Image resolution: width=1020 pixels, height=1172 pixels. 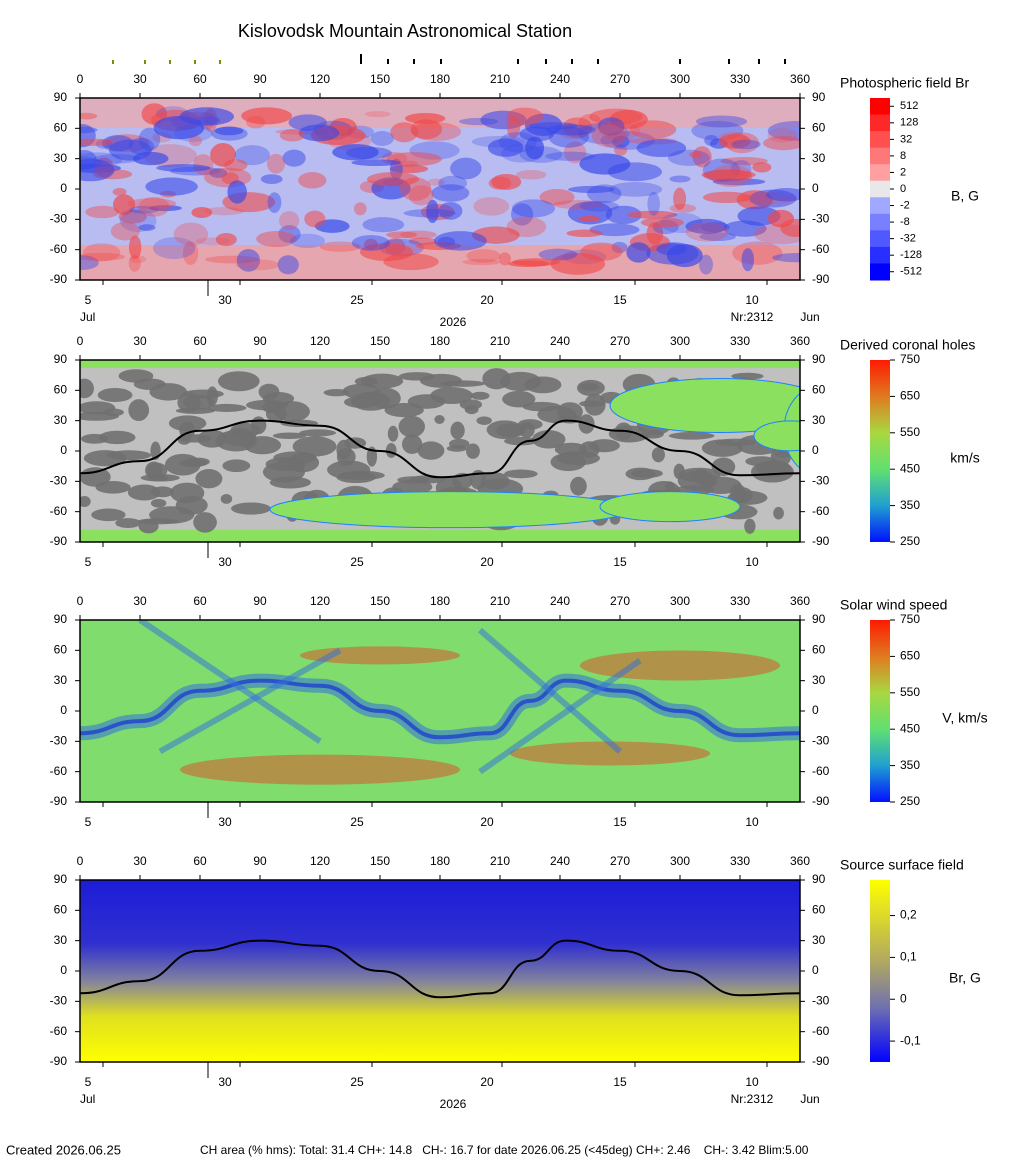 I want to click on date-tick-label: 15, so click(x=620, y=562).